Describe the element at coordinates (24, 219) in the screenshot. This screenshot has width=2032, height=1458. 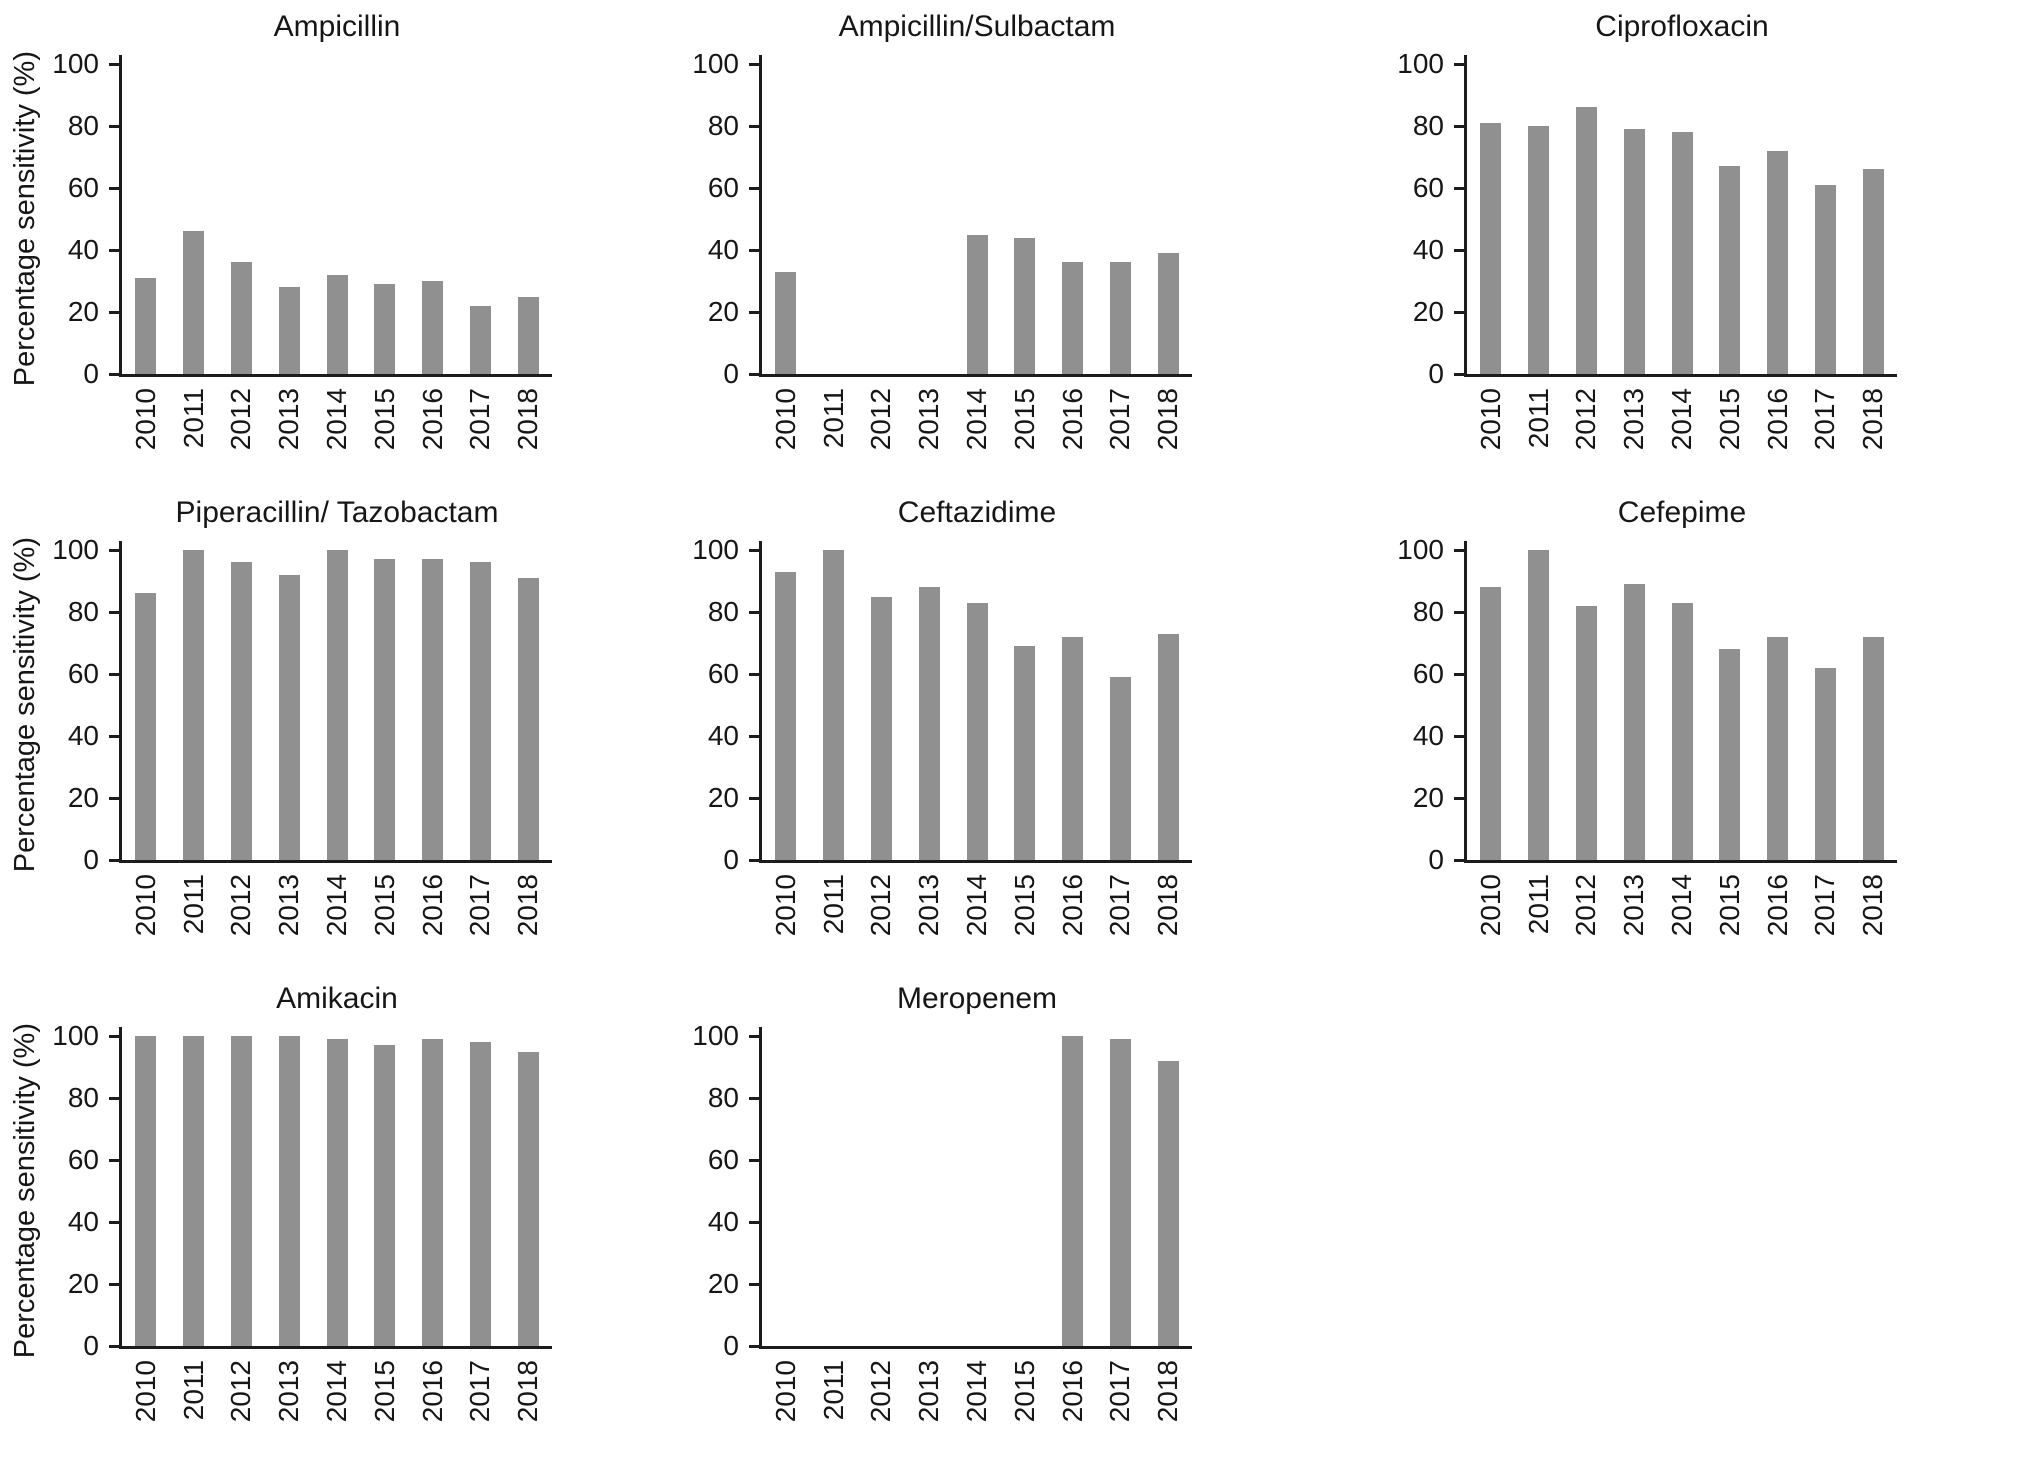
I see `y-axis-label: Percentage sensitivity (%)` at that location.